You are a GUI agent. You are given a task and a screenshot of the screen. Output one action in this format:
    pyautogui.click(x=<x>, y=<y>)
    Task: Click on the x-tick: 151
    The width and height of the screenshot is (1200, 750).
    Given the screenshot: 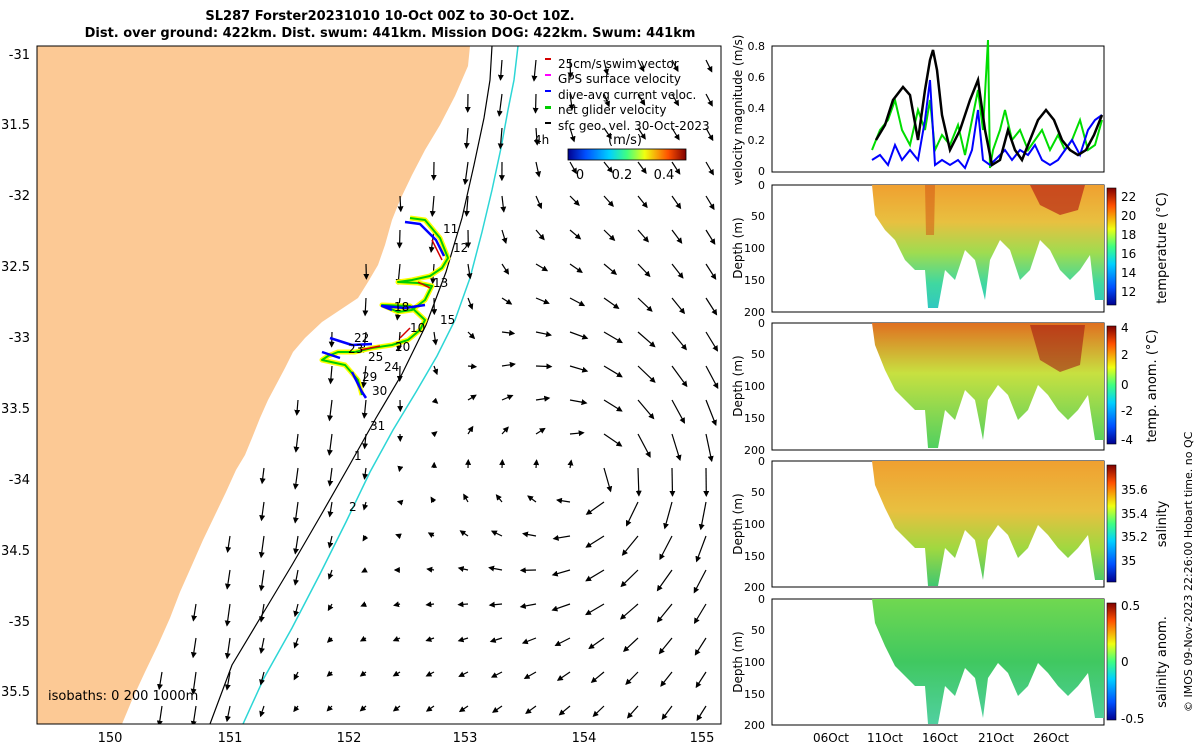 What is the action you would take?
    pyautogui.click(x=230, y=738)
    